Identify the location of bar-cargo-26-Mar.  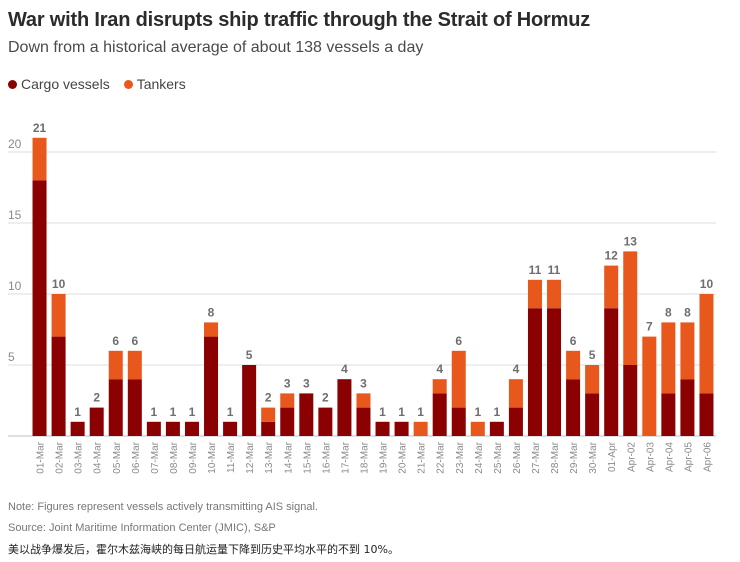
(515, 421).